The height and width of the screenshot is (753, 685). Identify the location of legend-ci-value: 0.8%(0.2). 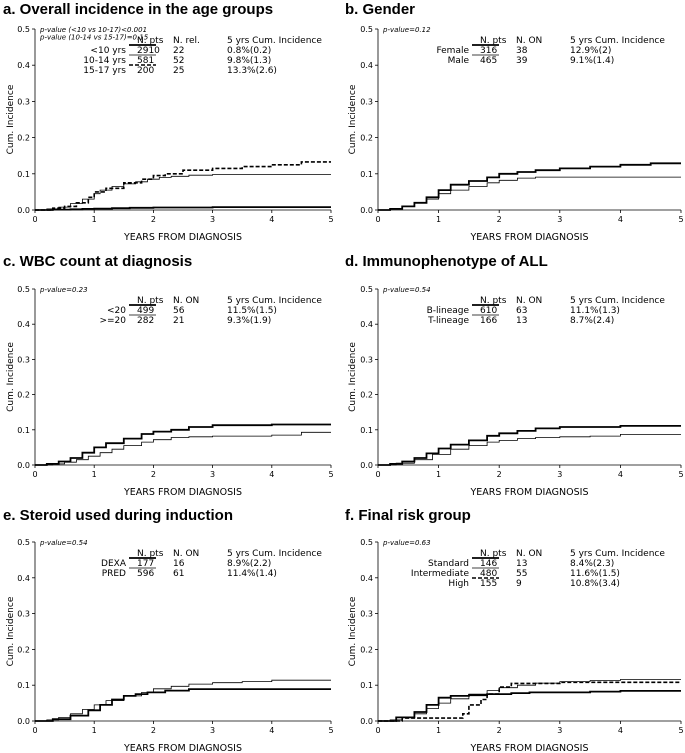
(249, 51).